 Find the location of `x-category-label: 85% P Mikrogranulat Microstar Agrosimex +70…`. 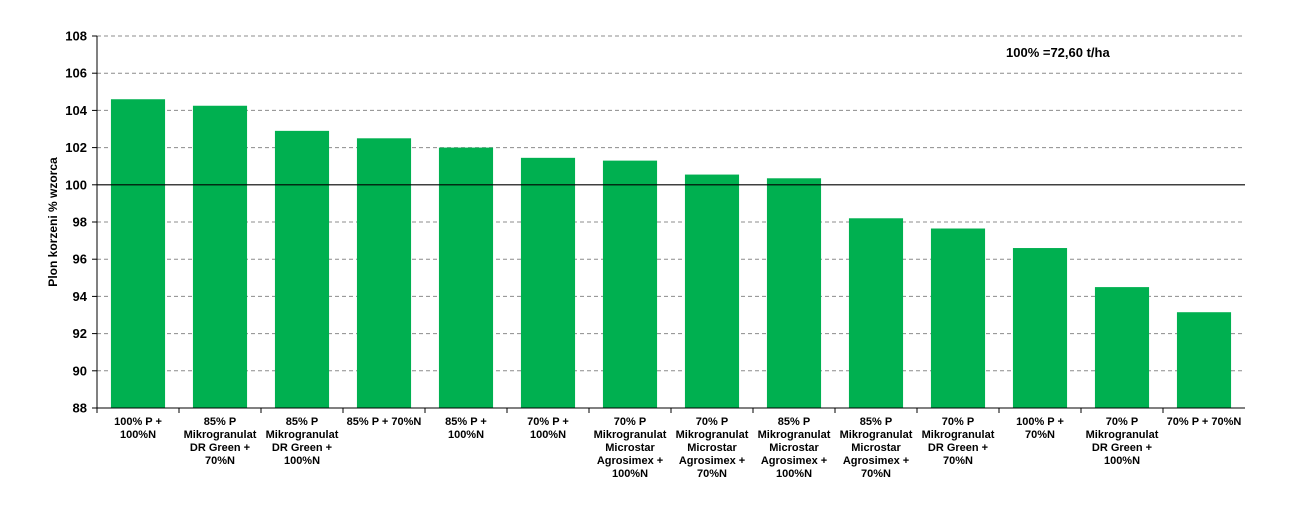

x-category-label: 85% P Mikrogranulat Microstar Agrosimex +70… is located at coordinates (876, 448).